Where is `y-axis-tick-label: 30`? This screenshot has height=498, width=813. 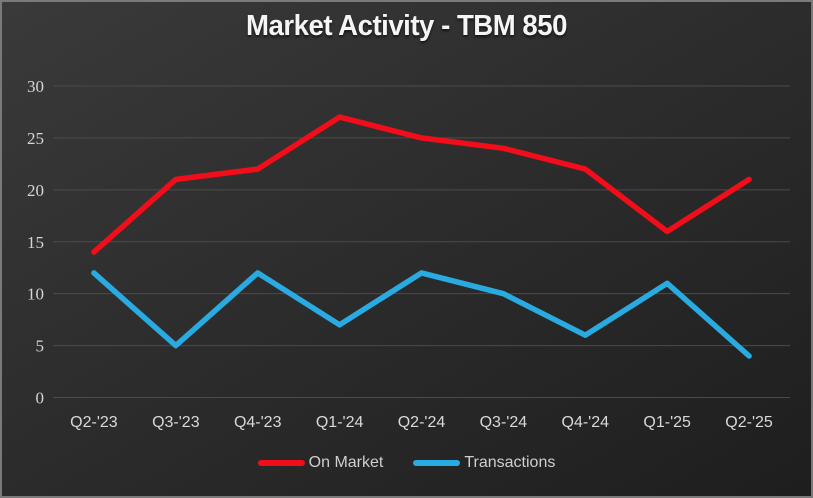 y-axis-tick-label: 30 is located at coordinates (35, 86).